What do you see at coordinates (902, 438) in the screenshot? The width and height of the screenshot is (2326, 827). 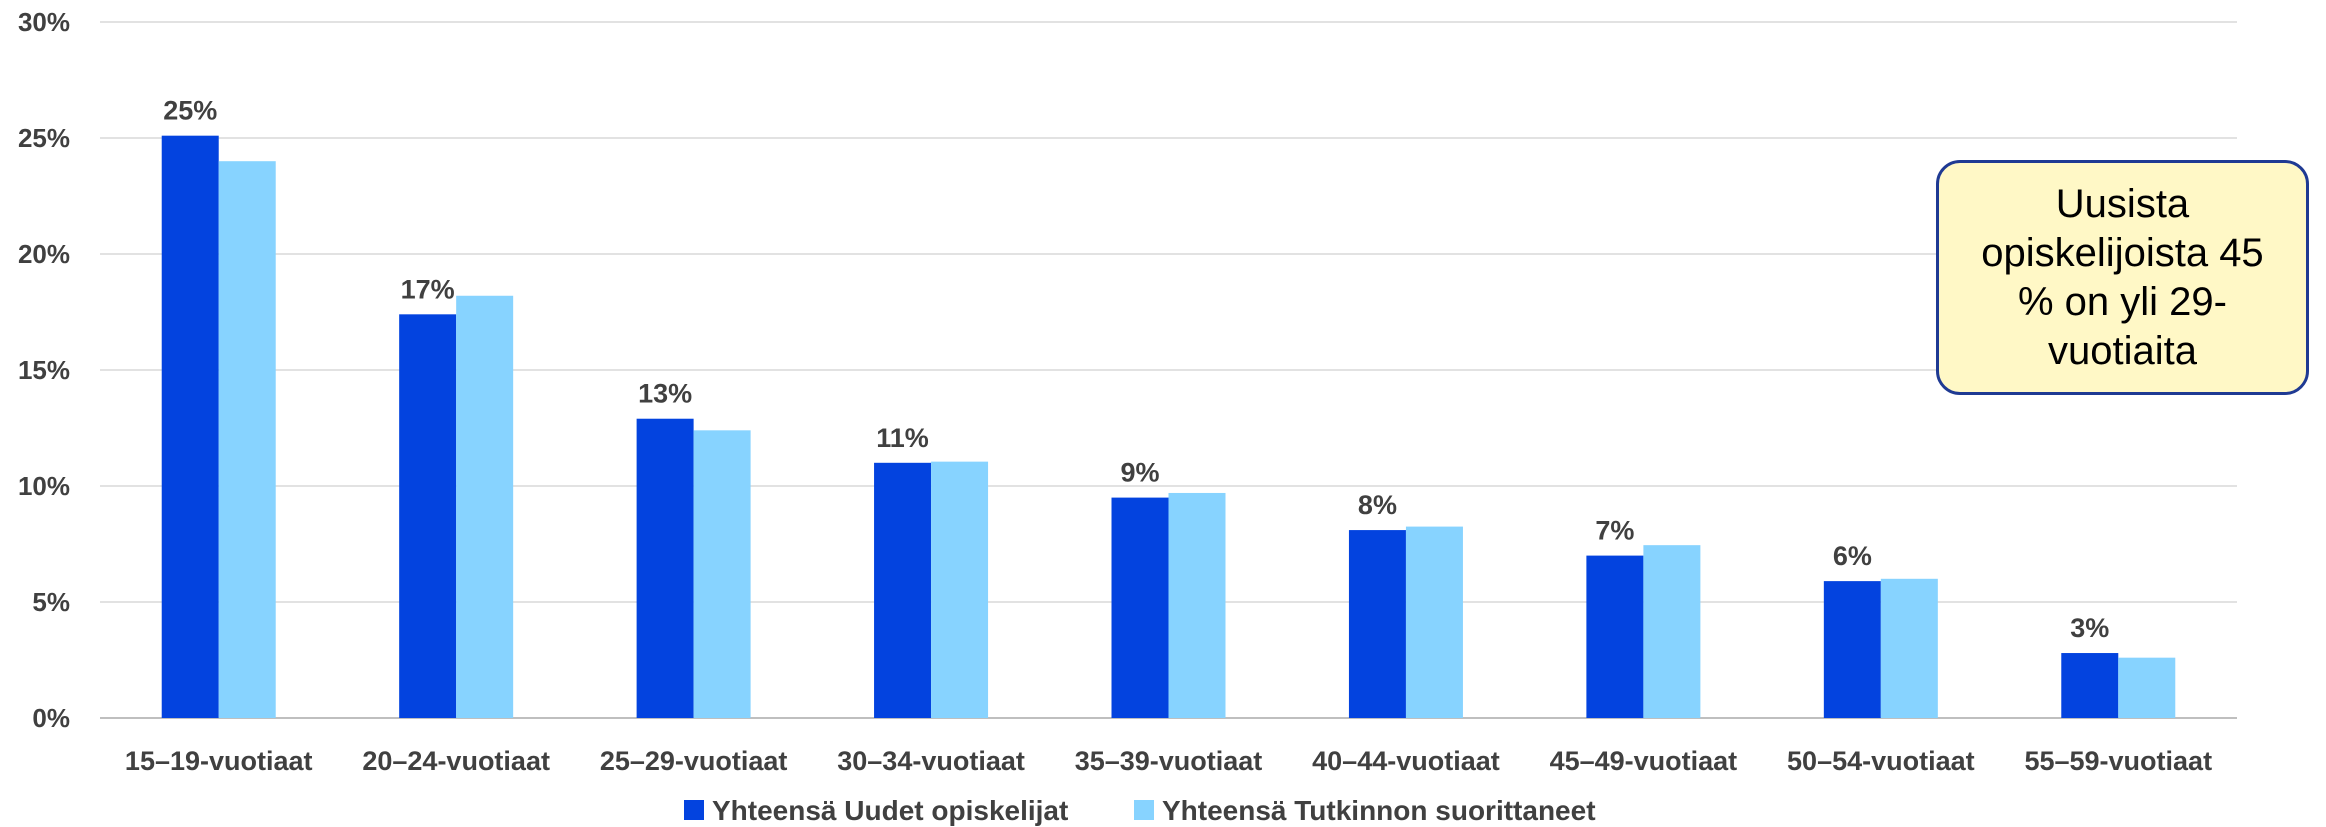 I see `data-label: 11%` at bounding box center [902, 438].